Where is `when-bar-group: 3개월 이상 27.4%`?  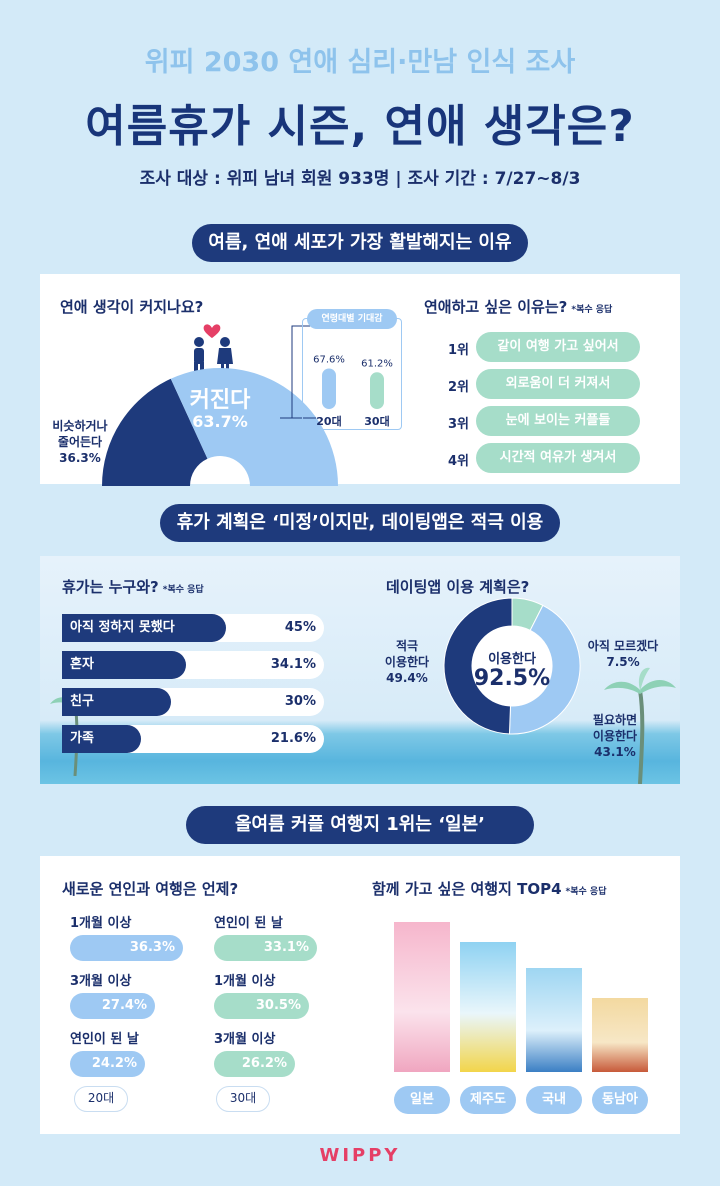 when-bar-group: 3개월 이상 27.4% is located at coordinates (140, 999).